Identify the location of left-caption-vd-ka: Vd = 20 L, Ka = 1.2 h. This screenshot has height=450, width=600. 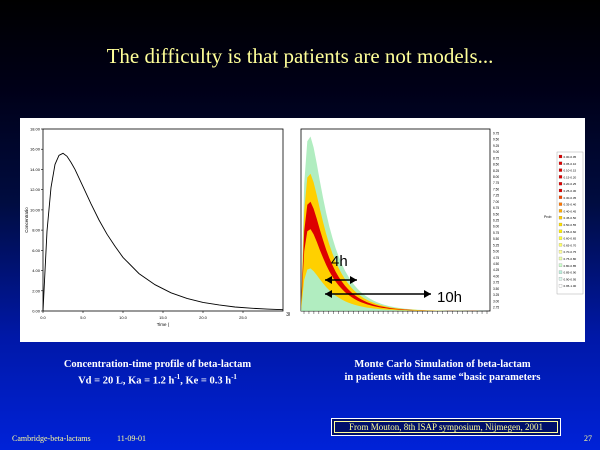
(126, 381).